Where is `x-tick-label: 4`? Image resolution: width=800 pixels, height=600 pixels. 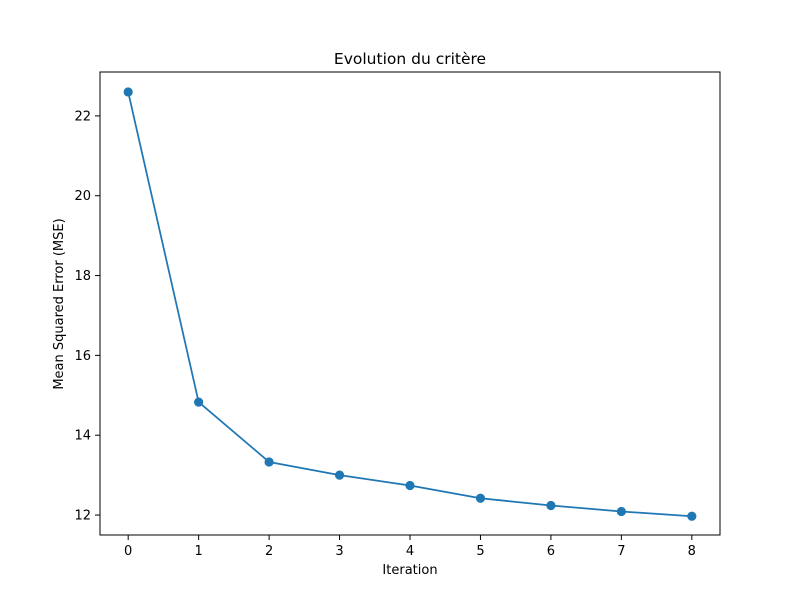 x-tick-label: 4 is located at coordinates (410, 551).